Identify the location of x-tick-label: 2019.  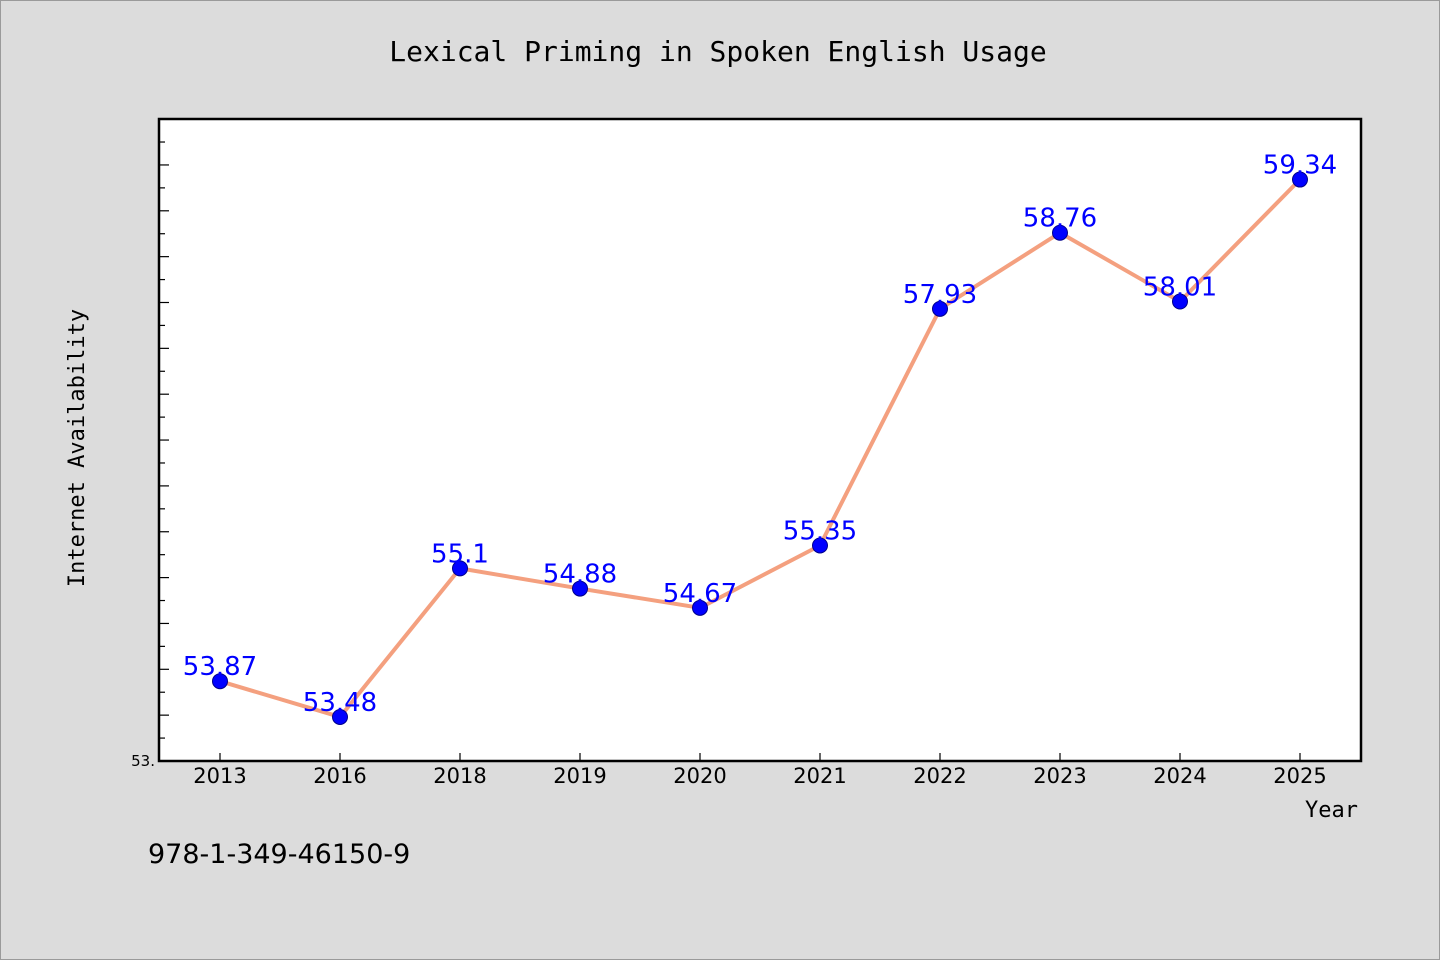
(579, 776).